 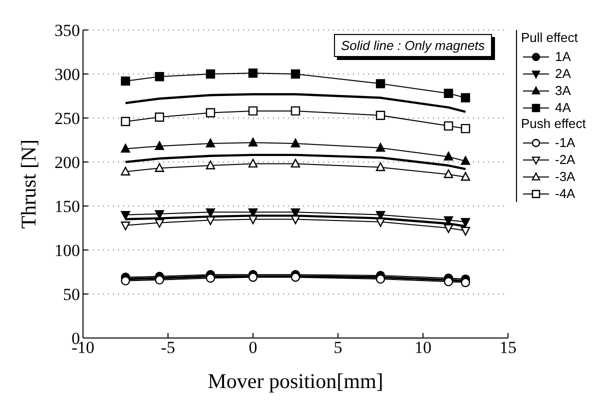 I want to click on text: Push effect, so click(x=554, y=124).